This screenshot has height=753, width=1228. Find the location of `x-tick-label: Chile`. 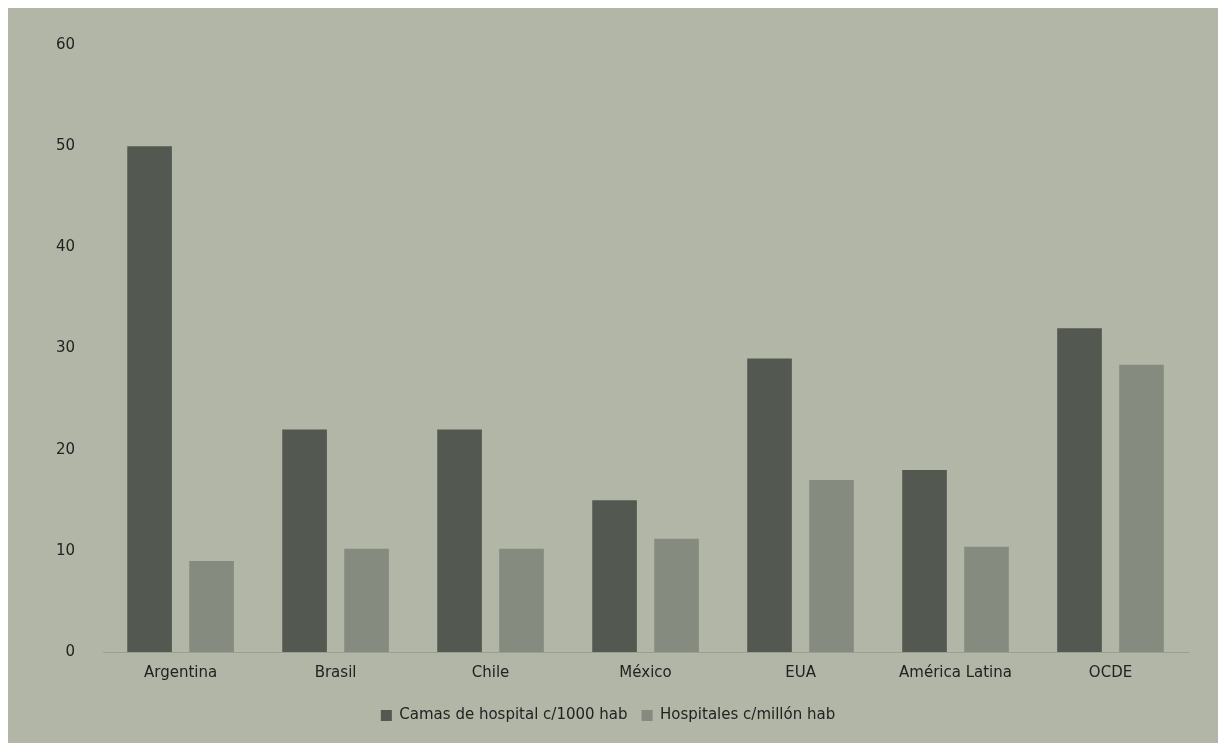

x-tick-label: Chile is located at coordinates (490, 671).